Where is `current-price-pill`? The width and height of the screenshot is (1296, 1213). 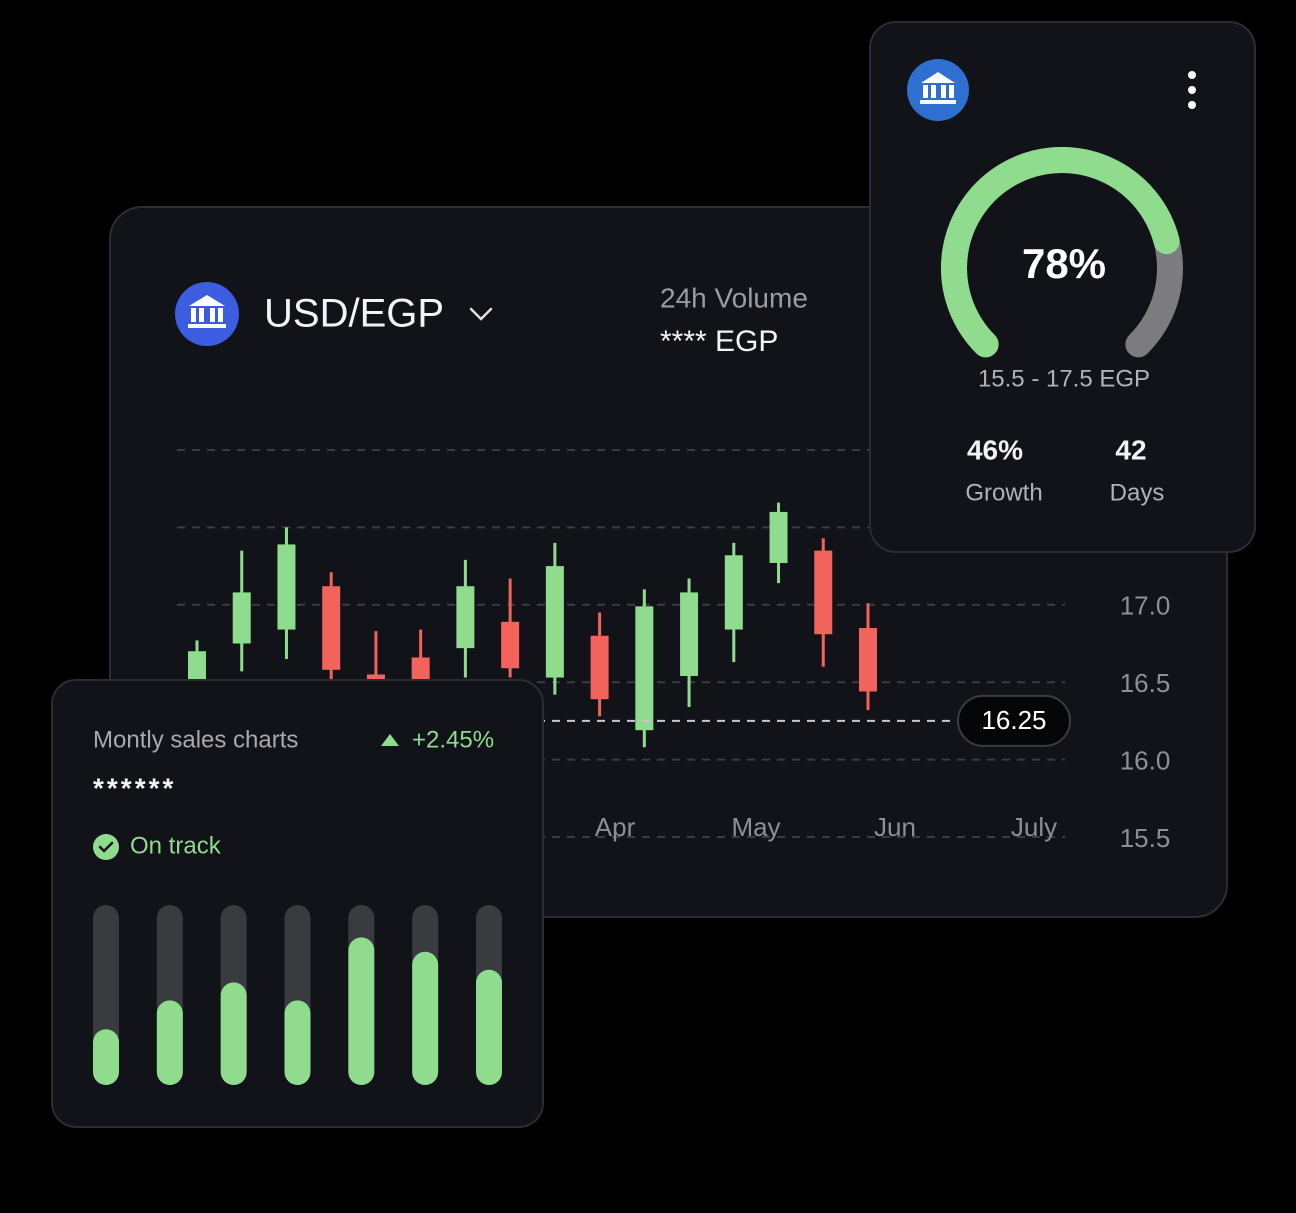 current-price-pill is located at coordinates (1014, 720).